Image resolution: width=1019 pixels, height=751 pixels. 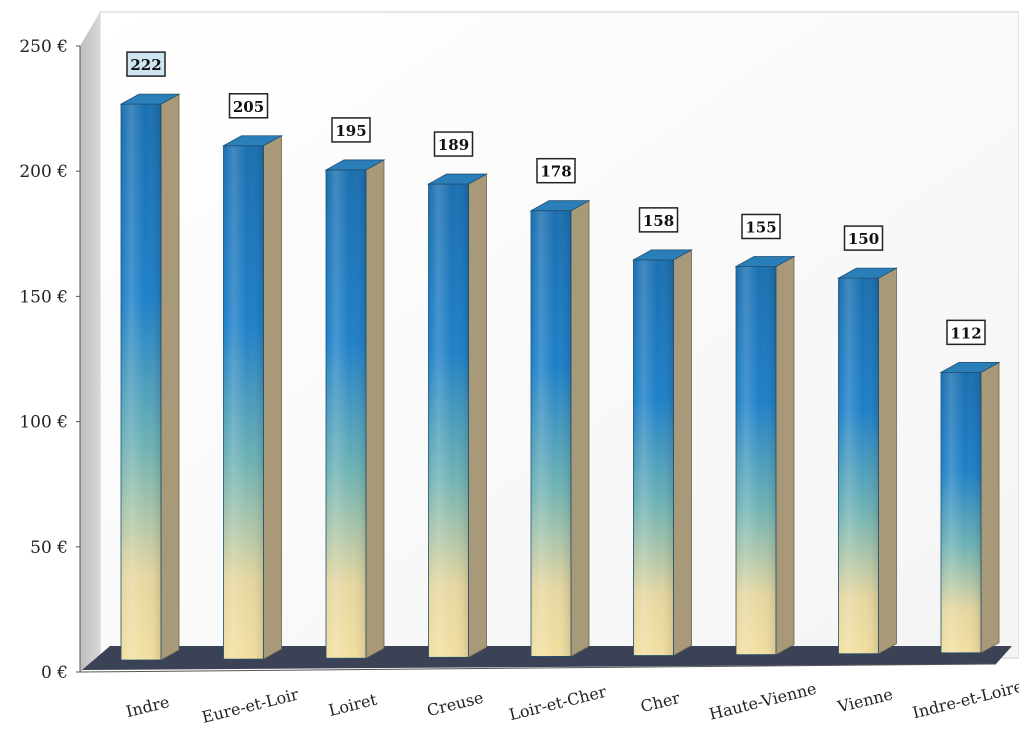 I want to click on x-tick-label: Vienne, so click(x=865, y=700).